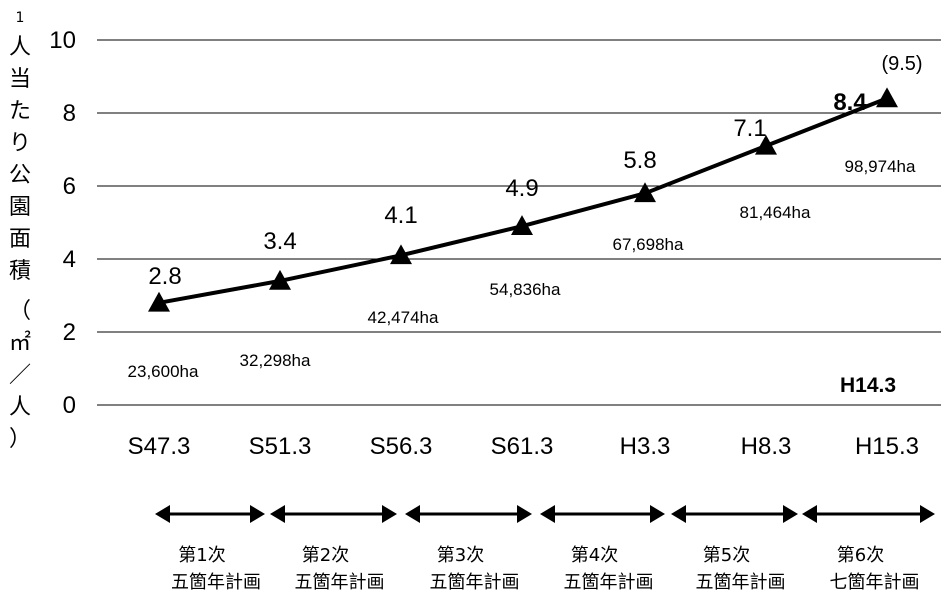 This screenshot has height=599, width=941. I want to click on y-axis-label-char: ㎡, so click(20, 343).